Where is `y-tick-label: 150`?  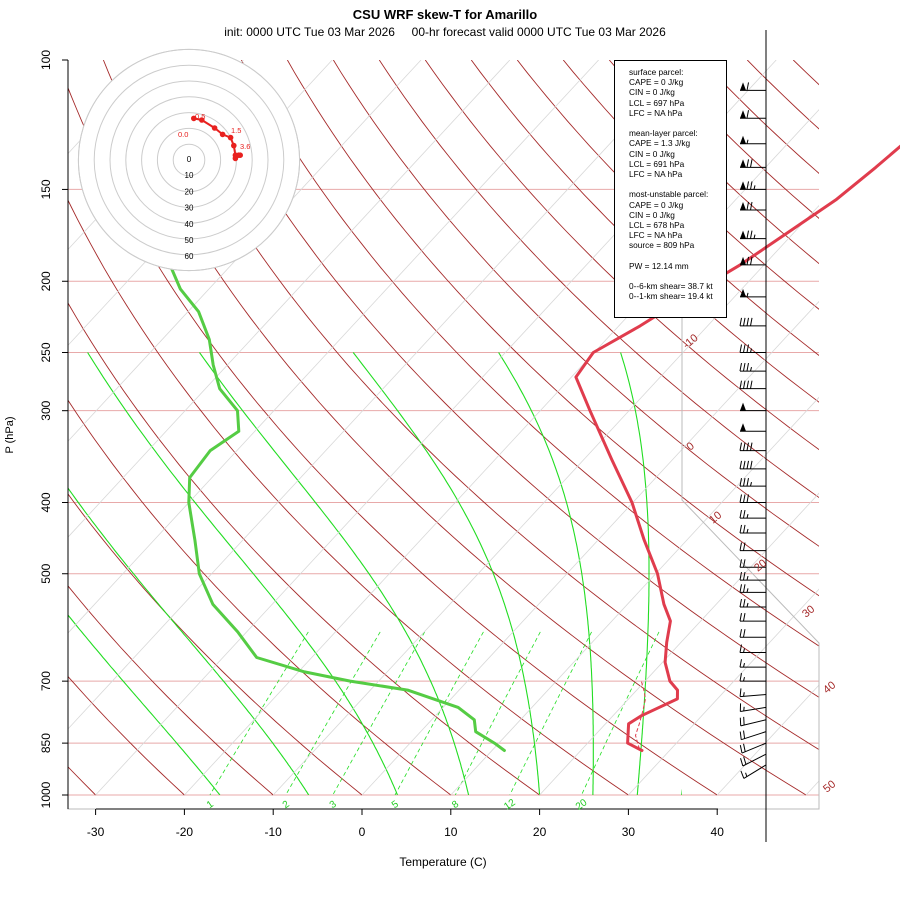 y-tick-label: 150 is located at coordinates (46, 189).